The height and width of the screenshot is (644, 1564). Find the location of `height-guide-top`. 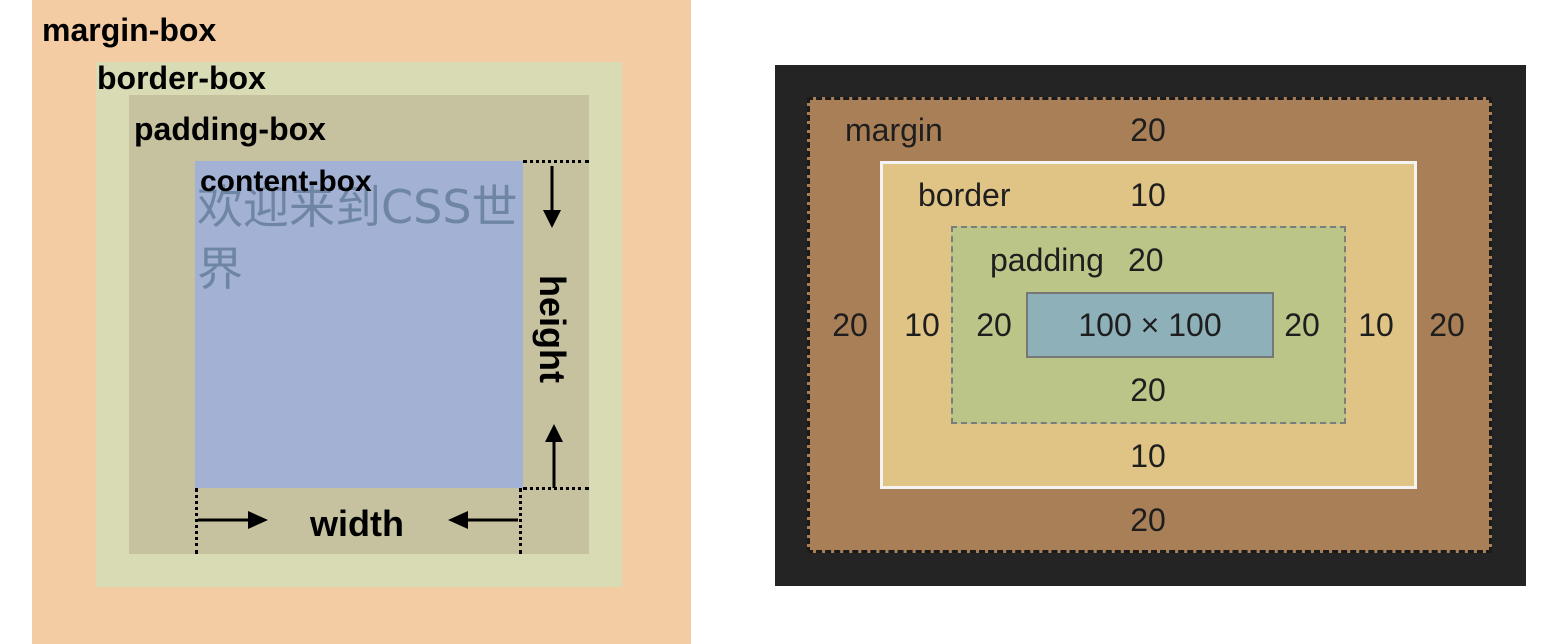

height-guide-top is located at coordinates (556, 161).